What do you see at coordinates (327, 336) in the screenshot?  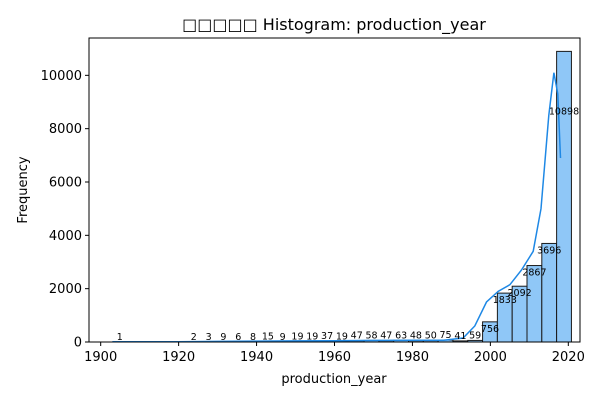 I see `bar-count-label: 37` at bounding box center [327, 336].